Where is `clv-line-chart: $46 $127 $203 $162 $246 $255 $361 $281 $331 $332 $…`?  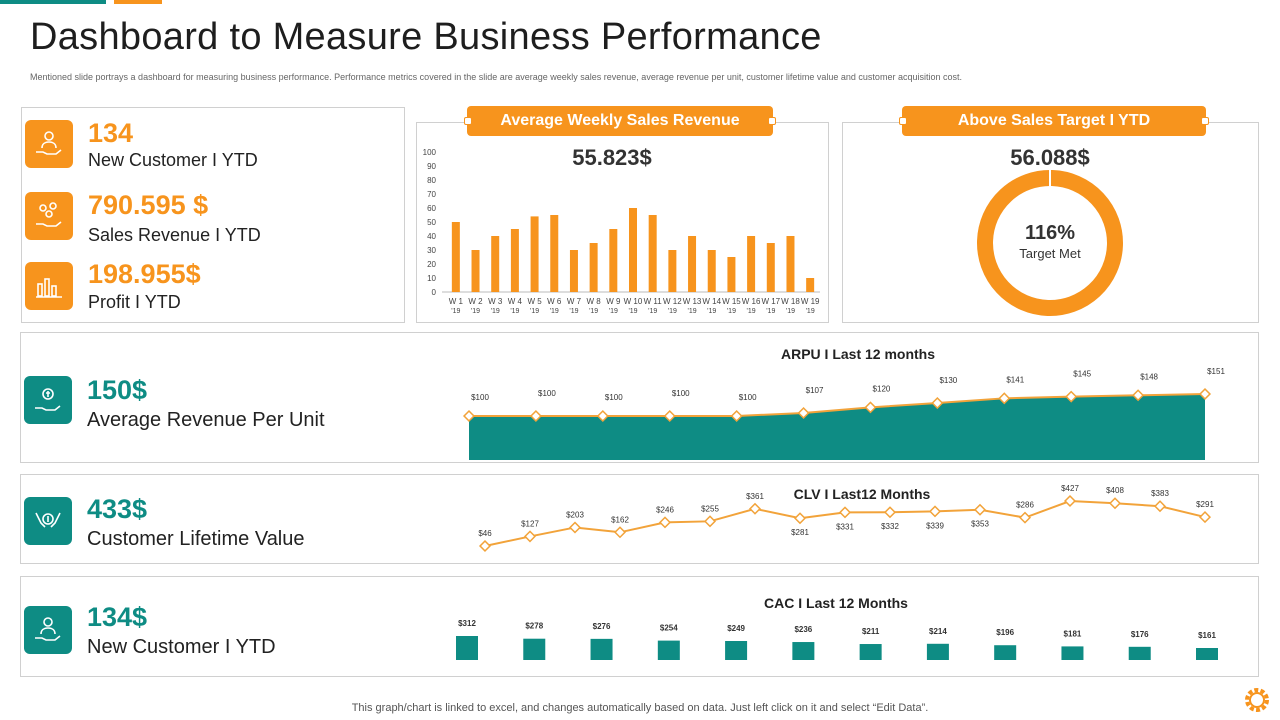 clv-line-chart: $46 $127 $203 $162 $246 $255 $361 $281 $331 $332 $… is located at coordinates (846, 518).